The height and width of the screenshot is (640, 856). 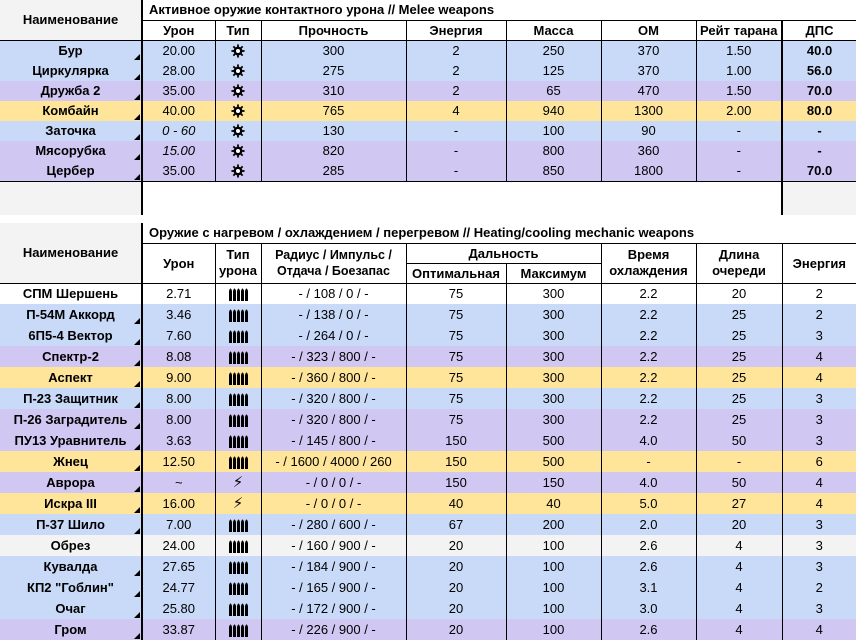 What do you see at coordinates (71, 419) in the screenshot?
I see `weapon-name: П-26 Заградитель` at bounding box center [71, 419].